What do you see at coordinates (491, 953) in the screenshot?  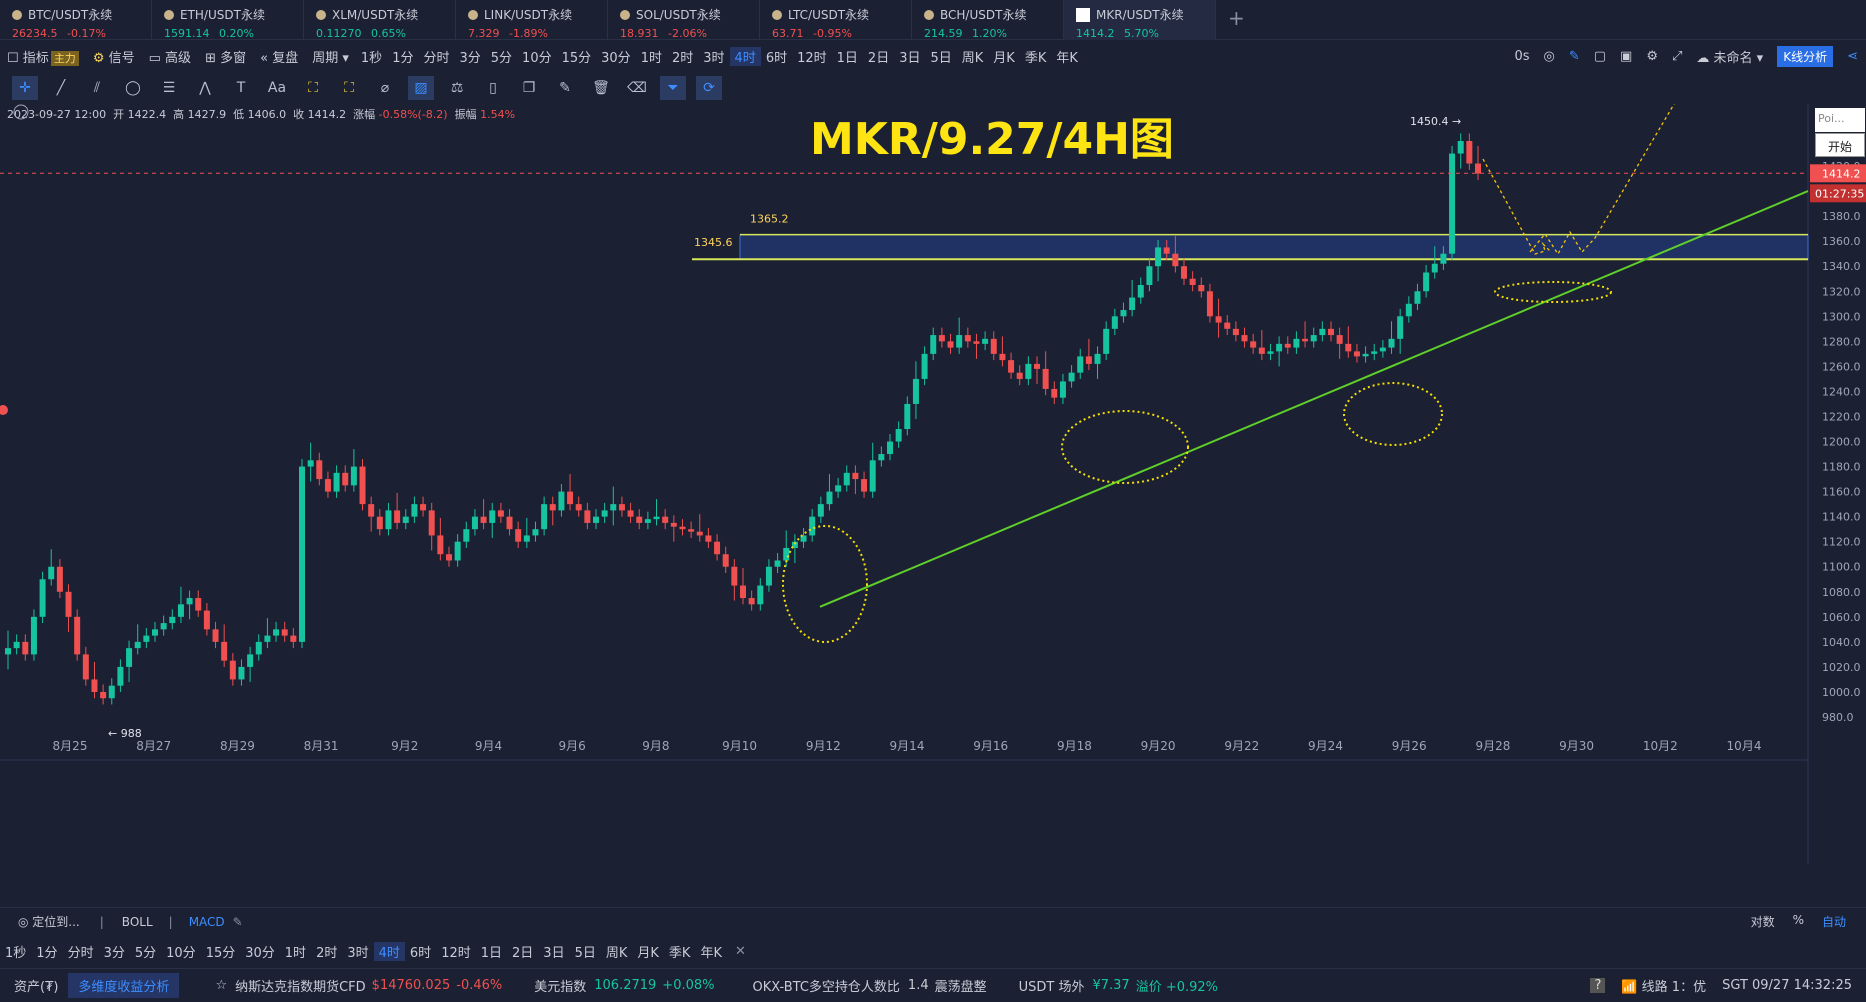 I see `bottom-period-14: 1日` at bounding box center [491, 953].